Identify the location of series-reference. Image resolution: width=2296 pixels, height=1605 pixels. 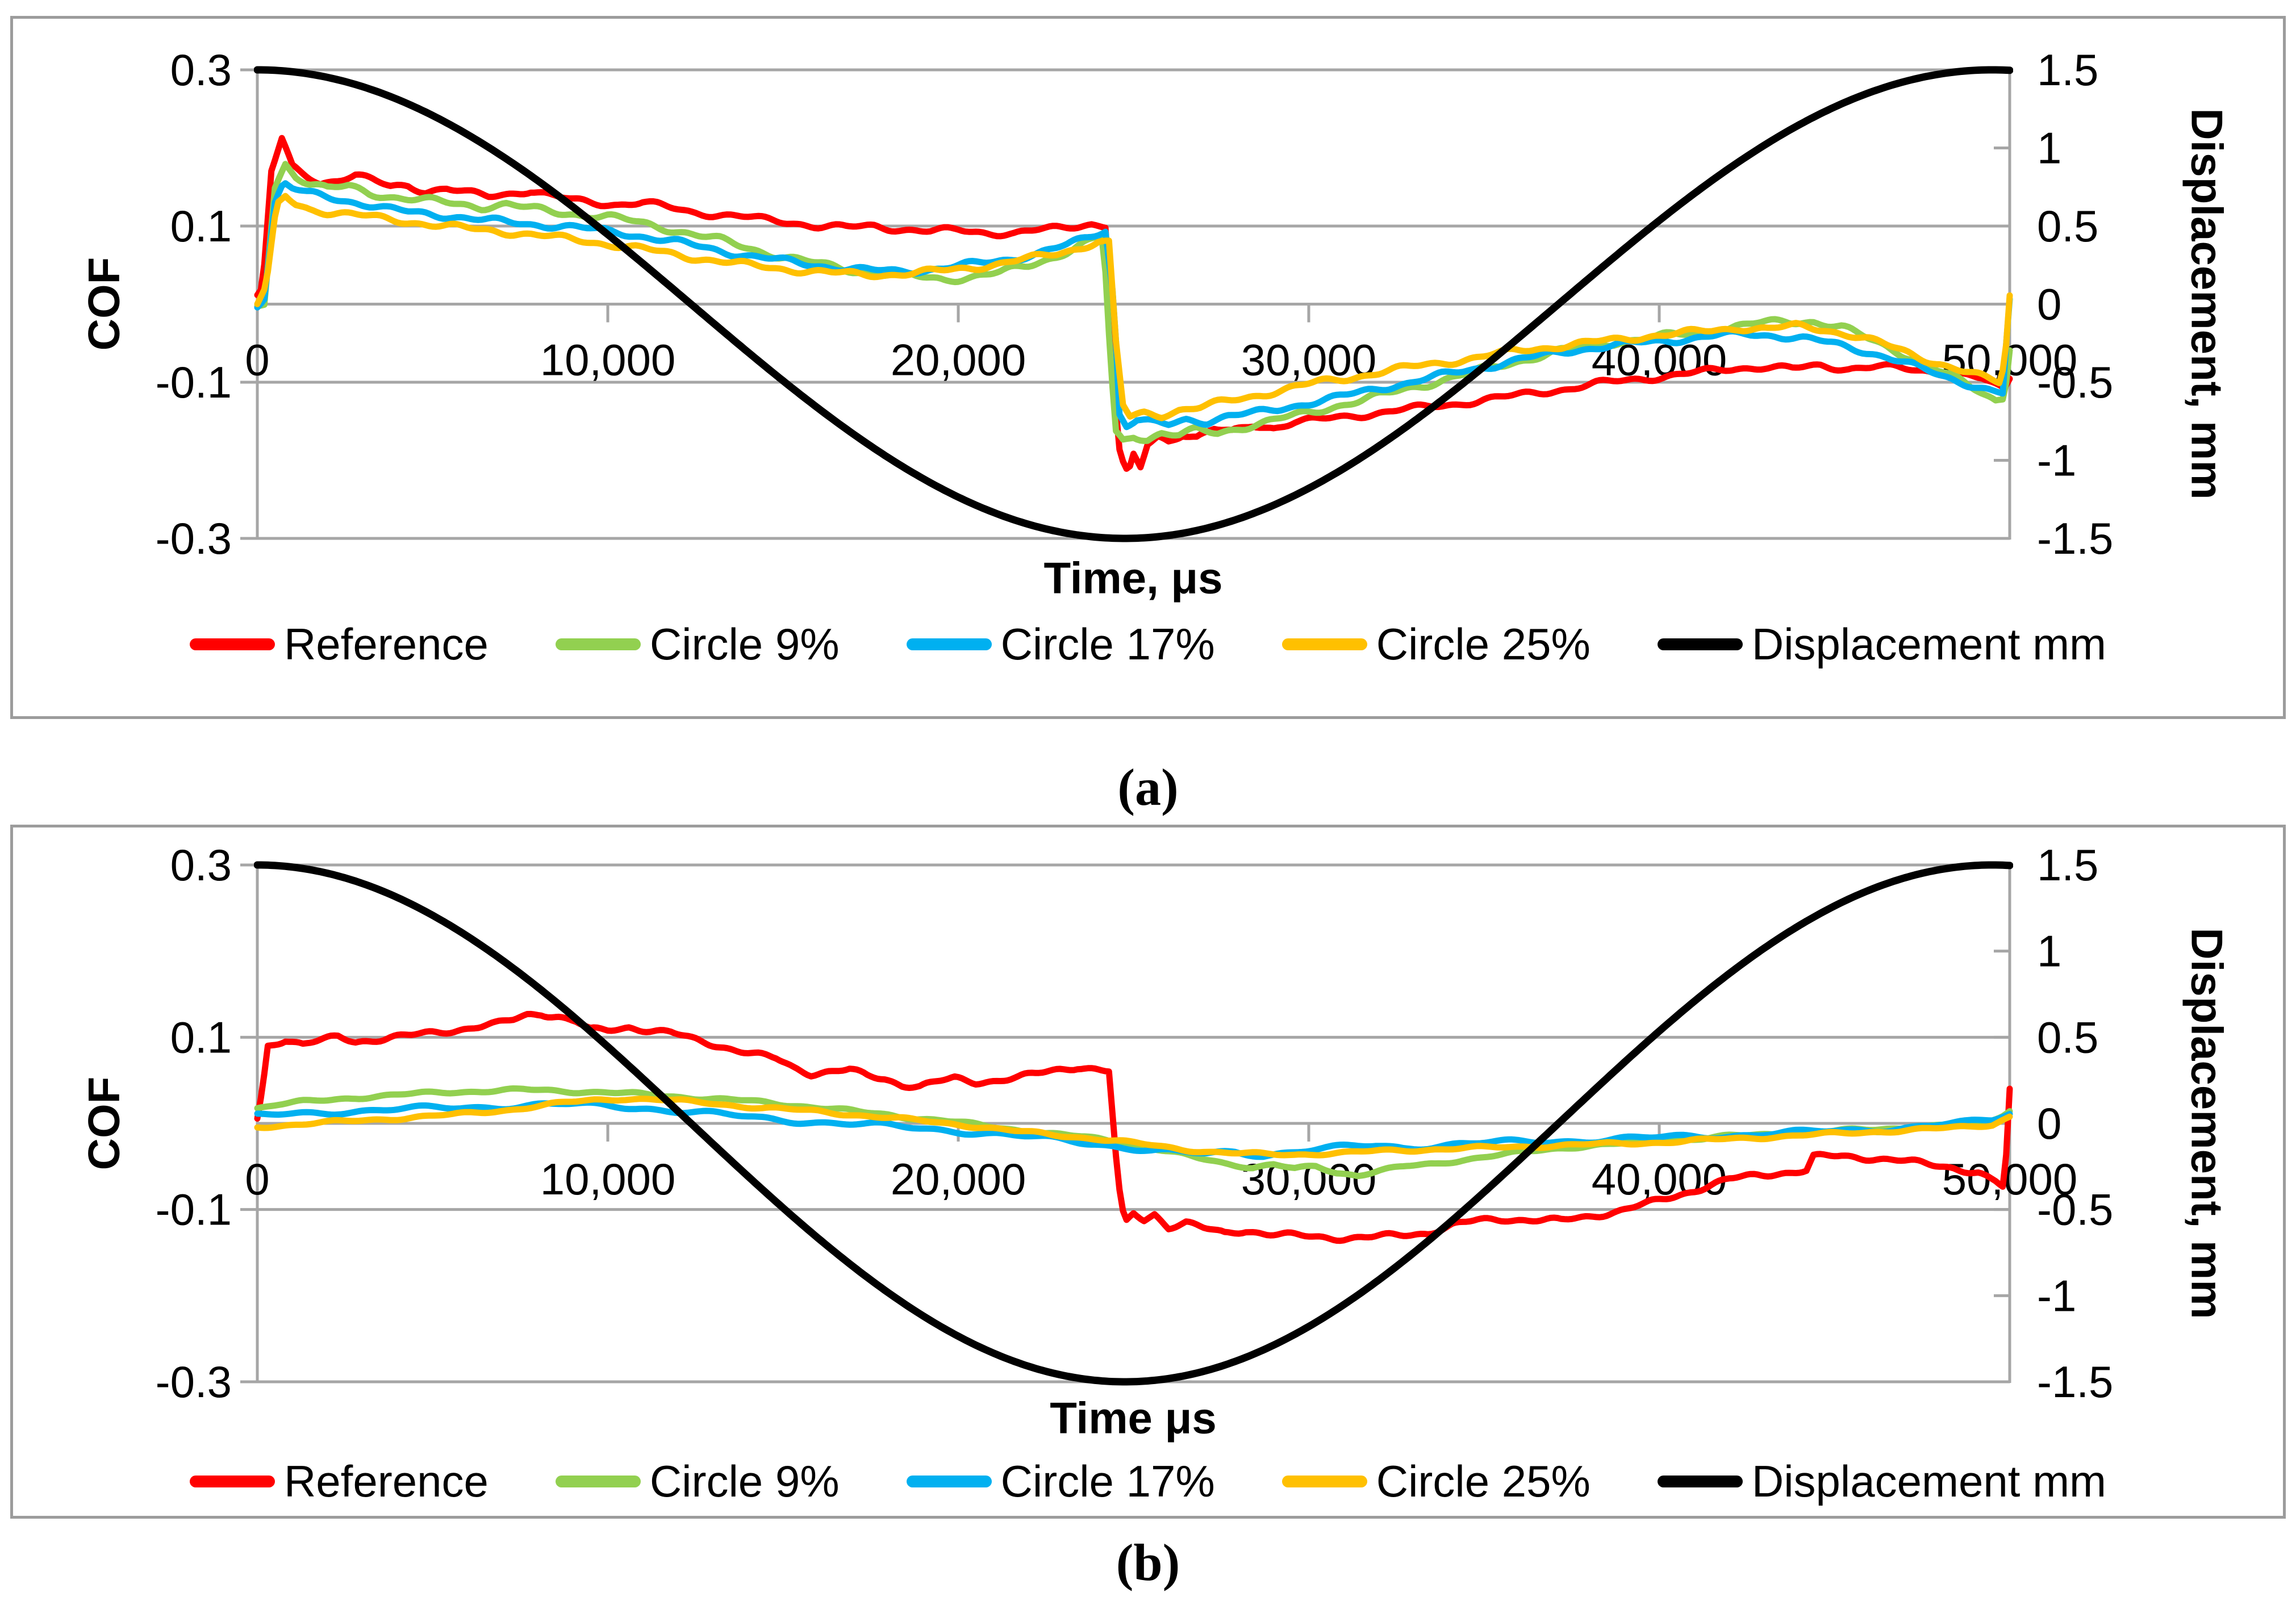
(1133, 1127).